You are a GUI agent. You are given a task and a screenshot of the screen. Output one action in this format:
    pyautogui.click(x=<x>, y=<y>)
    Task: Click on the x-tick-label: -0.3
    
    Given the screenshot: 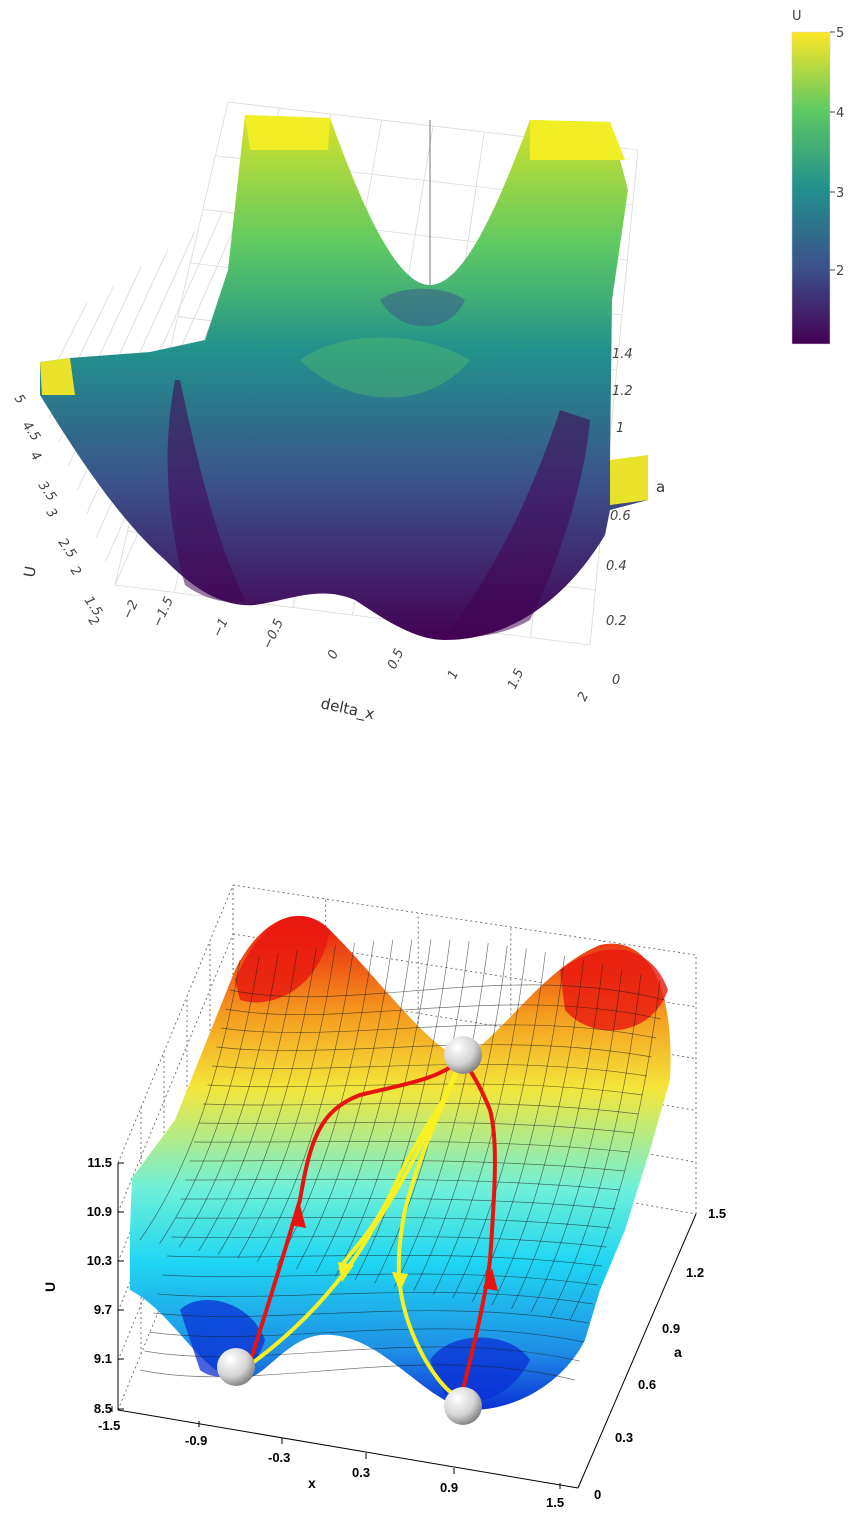 What is the action you would take?
    pyautogui.click(x=279, y=1457)
    